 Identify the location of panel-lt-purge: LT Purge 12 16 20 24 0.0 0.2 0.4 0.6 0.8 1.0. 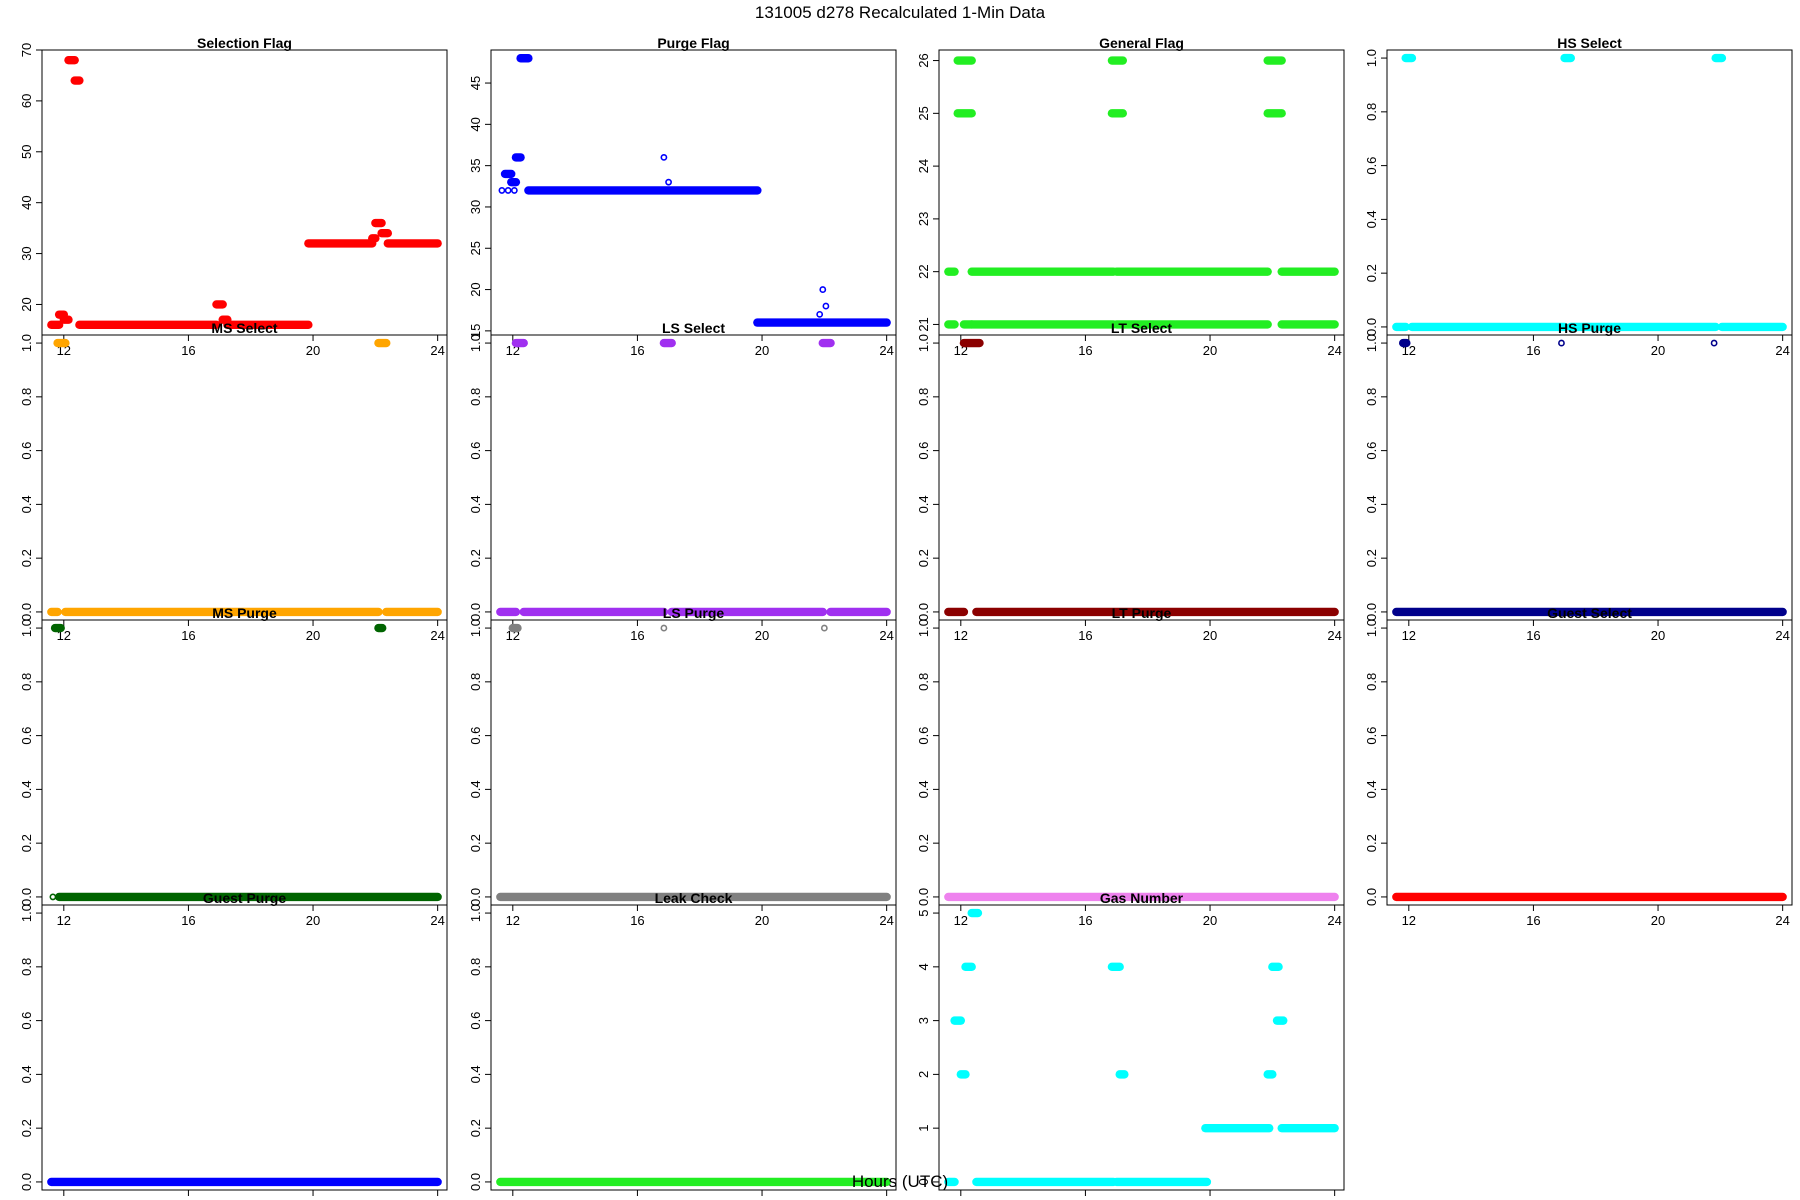
(1130, 766).